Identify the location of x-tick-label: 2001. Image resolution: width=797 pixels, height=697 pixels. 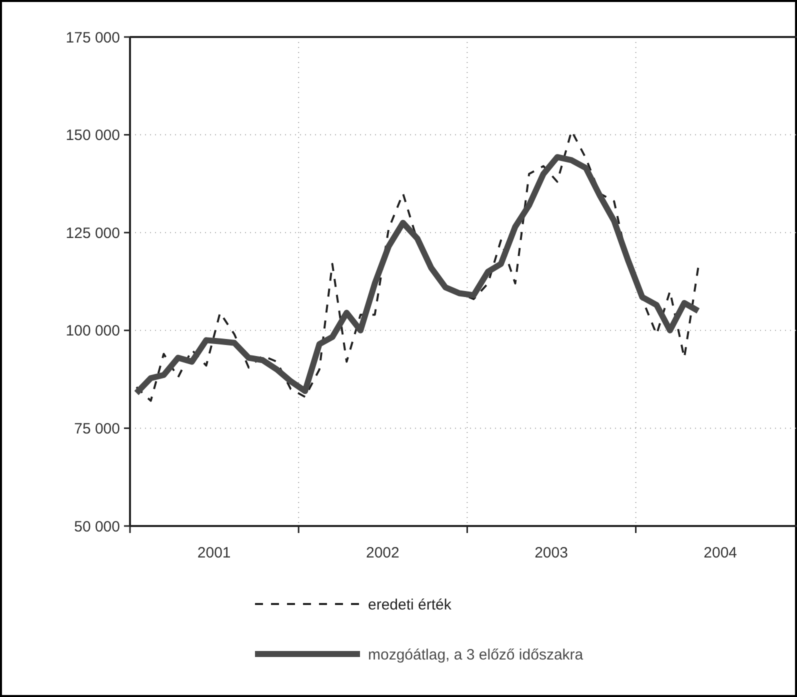
(214, 553).